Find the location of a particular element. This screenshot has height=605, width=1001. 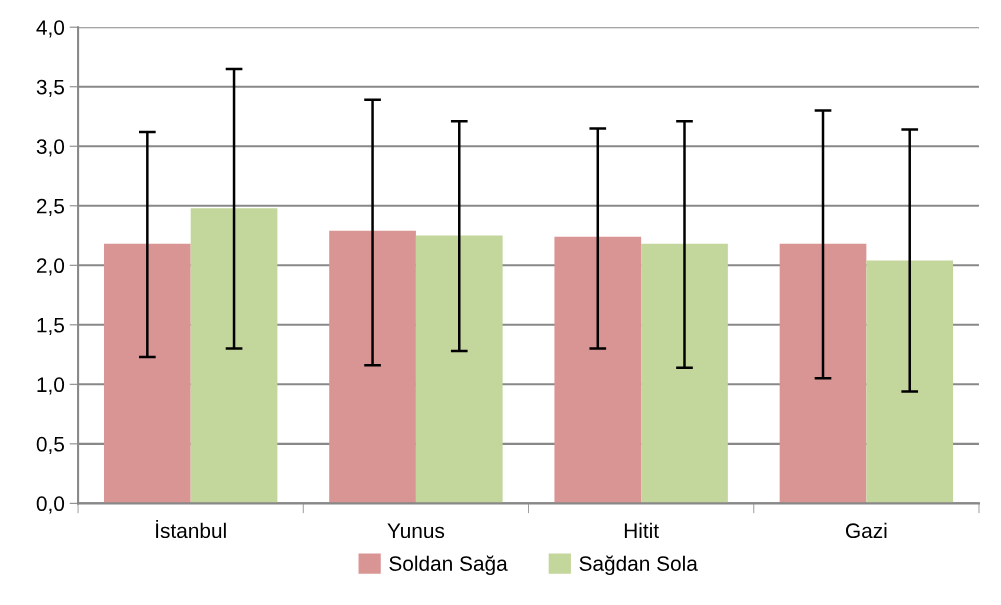

x-tick-label: Hitit is located at coordinates (641, 530).